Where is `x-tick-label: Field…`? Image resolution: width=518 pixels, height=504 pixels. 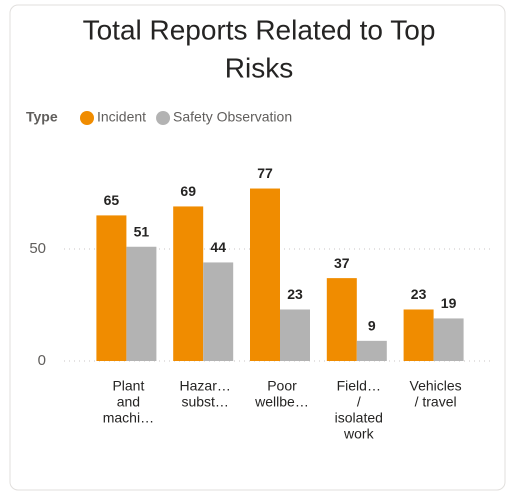
x-tick-label: Field… is located at coordinates (359, 386).